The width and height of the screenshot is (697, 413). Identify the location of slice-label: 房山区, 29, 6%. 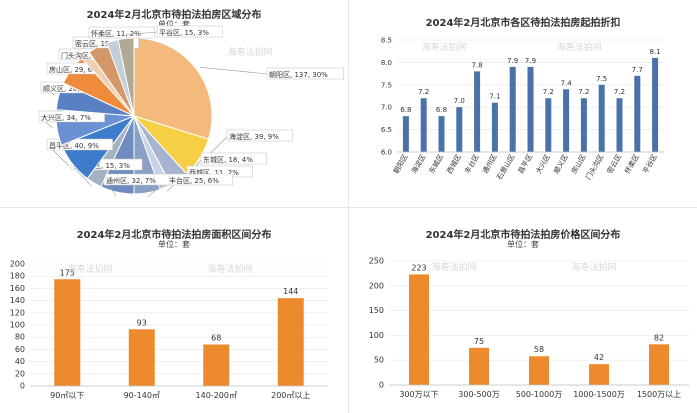
(74, 69).